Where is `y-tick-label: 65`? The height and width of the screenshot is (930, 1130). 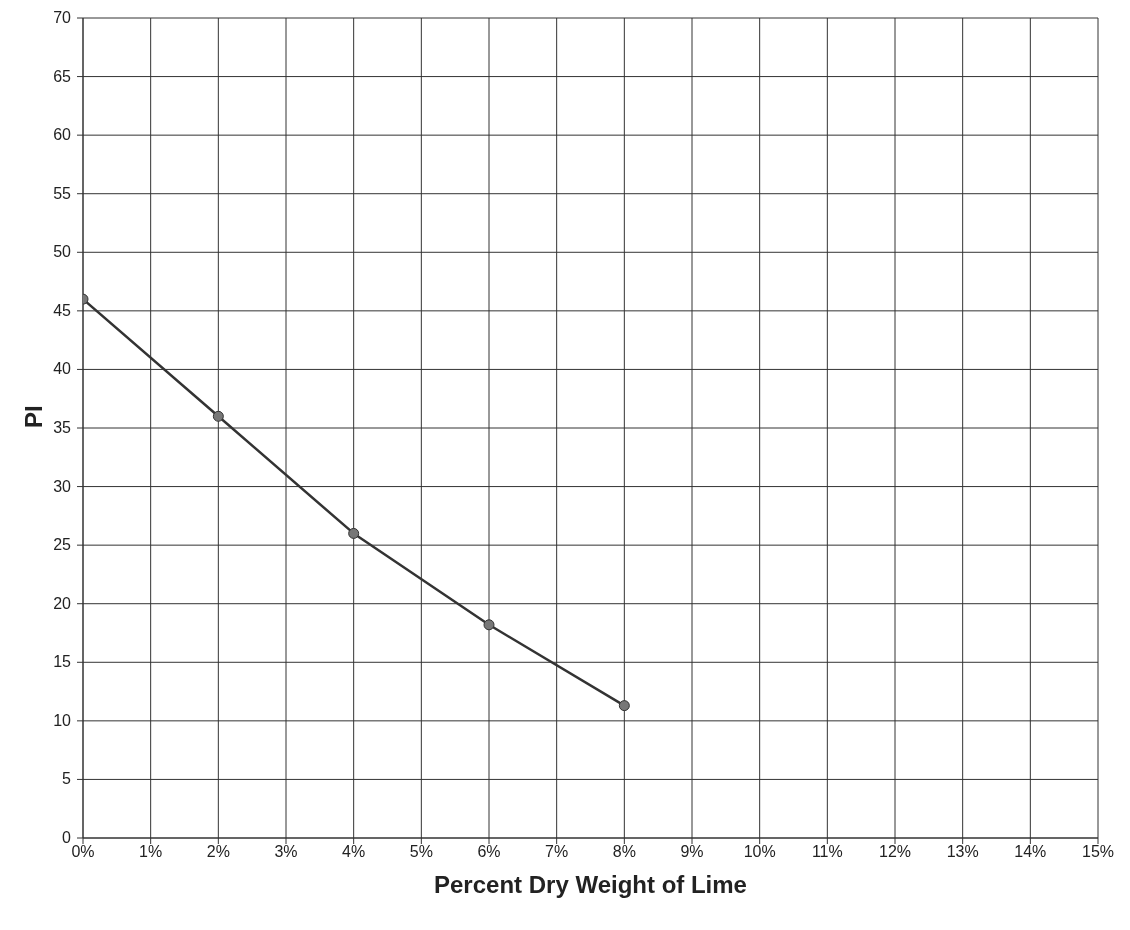 y-tick-label: 65 is located at coordinates (62, 76).